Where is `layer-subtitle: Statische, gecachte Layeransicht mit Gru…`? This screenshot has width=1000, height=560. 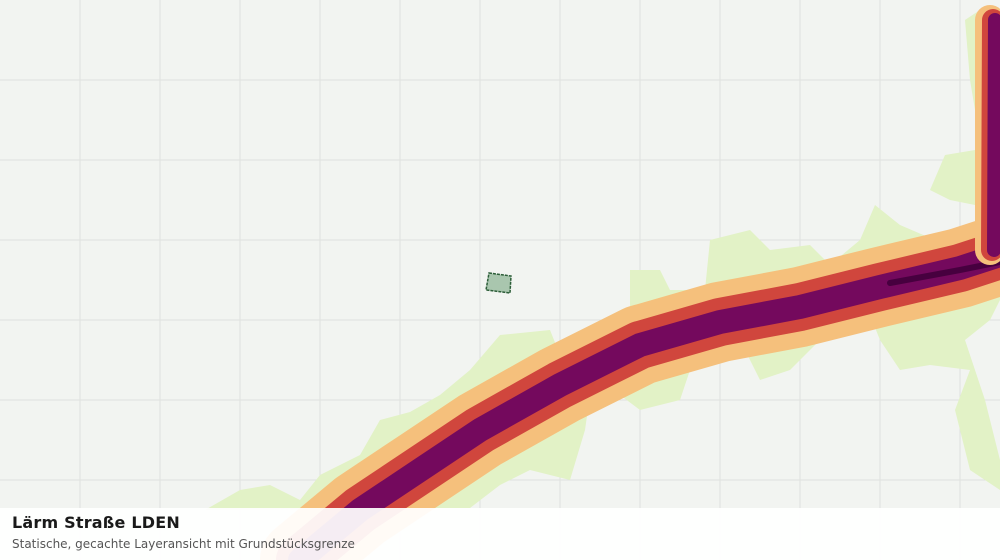
layer-subtitle: Statische, gecachte Layeransicht mit Gru… is located at coordinates (183, 544).